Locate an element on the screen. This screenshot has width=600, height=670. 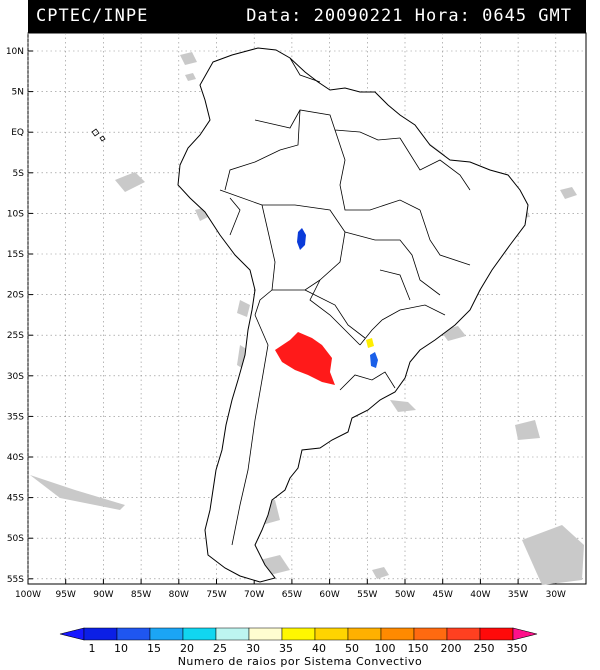
lon-label: 45W is located at coordinates (443, 595).